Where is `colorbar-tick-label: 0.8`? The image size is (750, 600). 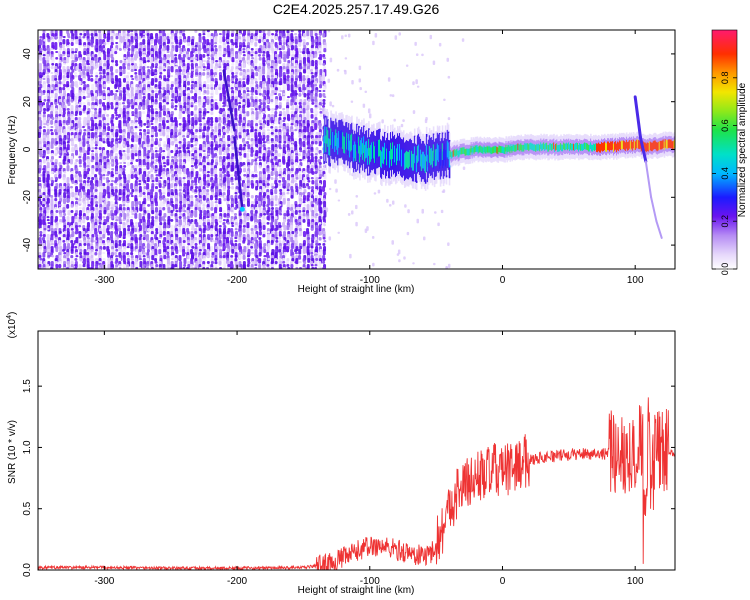
colorbar-tick-label: 0.8 is located at coordinates (725, 78).